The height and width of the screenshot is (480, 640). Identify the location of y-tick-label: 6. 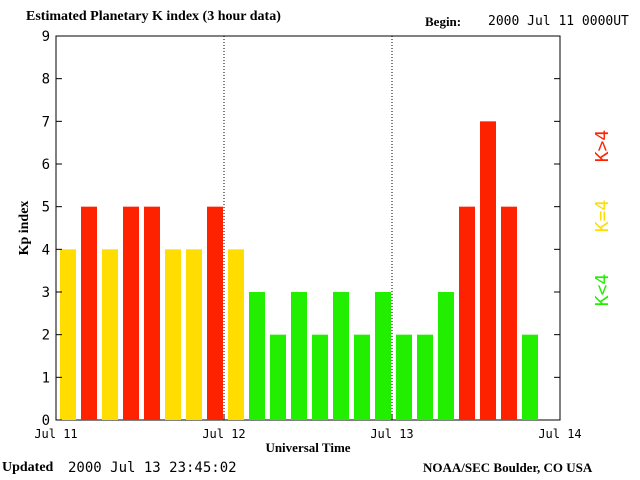
(46, 165).